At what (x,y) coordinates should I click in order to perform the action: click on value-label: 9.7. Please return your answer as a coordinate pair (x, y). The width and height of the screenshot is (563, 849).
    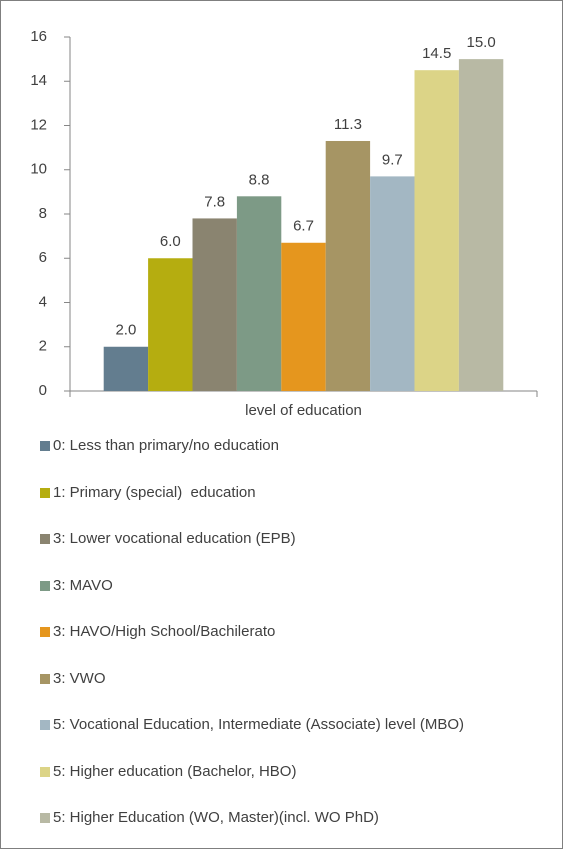
    Looking at the image, I should click on (392, 159).